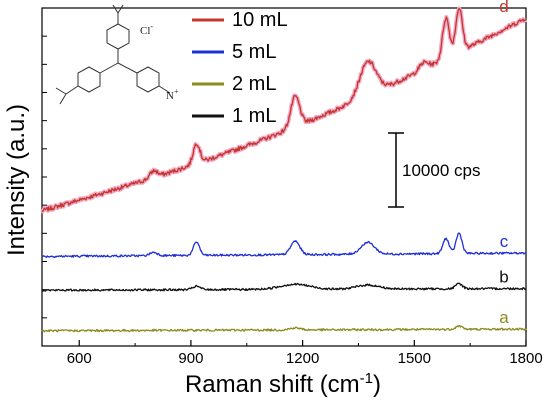 The image size is (550, 408). Describe the element at coordinates (172, 94) in the screenshot. I see `nitrogen-cation-label: N+` at that location.